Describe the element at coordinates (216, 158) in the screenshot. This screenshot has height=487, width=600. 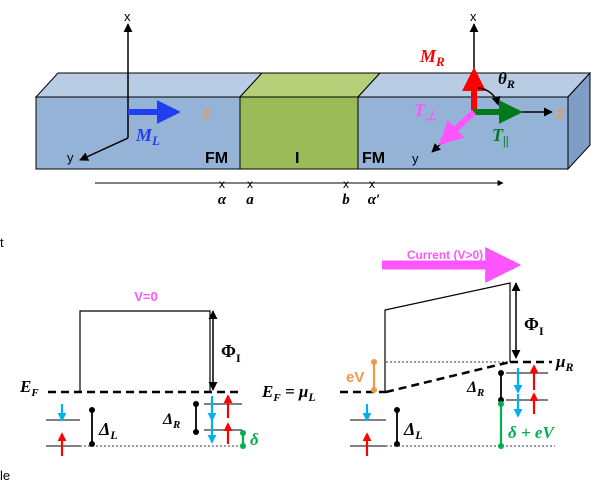
I see `fm-left-label: FM` at that location.